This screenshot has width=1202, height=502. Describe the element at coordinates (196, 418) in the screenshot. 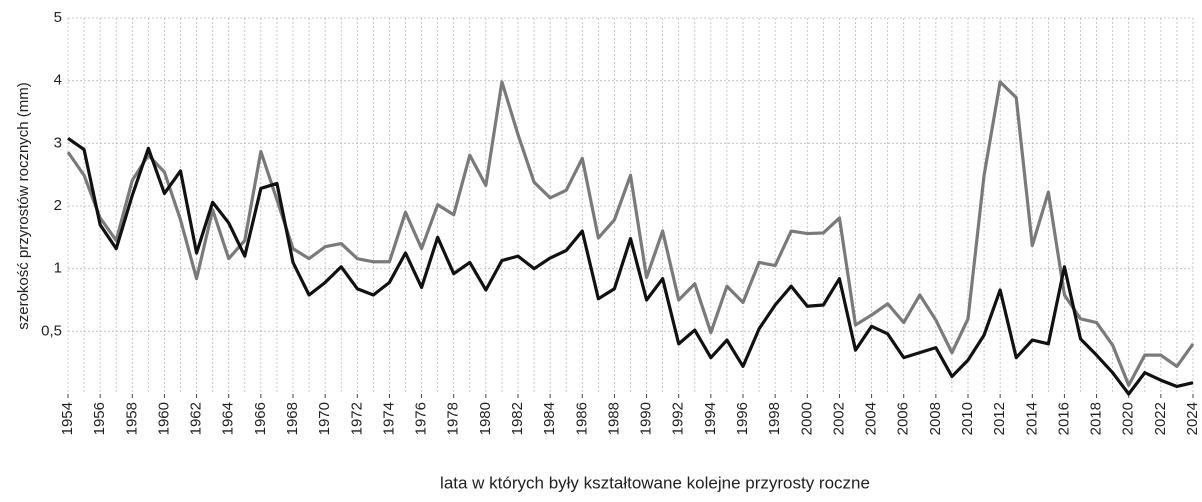

I see `x-tick-label: 1962` at that location.